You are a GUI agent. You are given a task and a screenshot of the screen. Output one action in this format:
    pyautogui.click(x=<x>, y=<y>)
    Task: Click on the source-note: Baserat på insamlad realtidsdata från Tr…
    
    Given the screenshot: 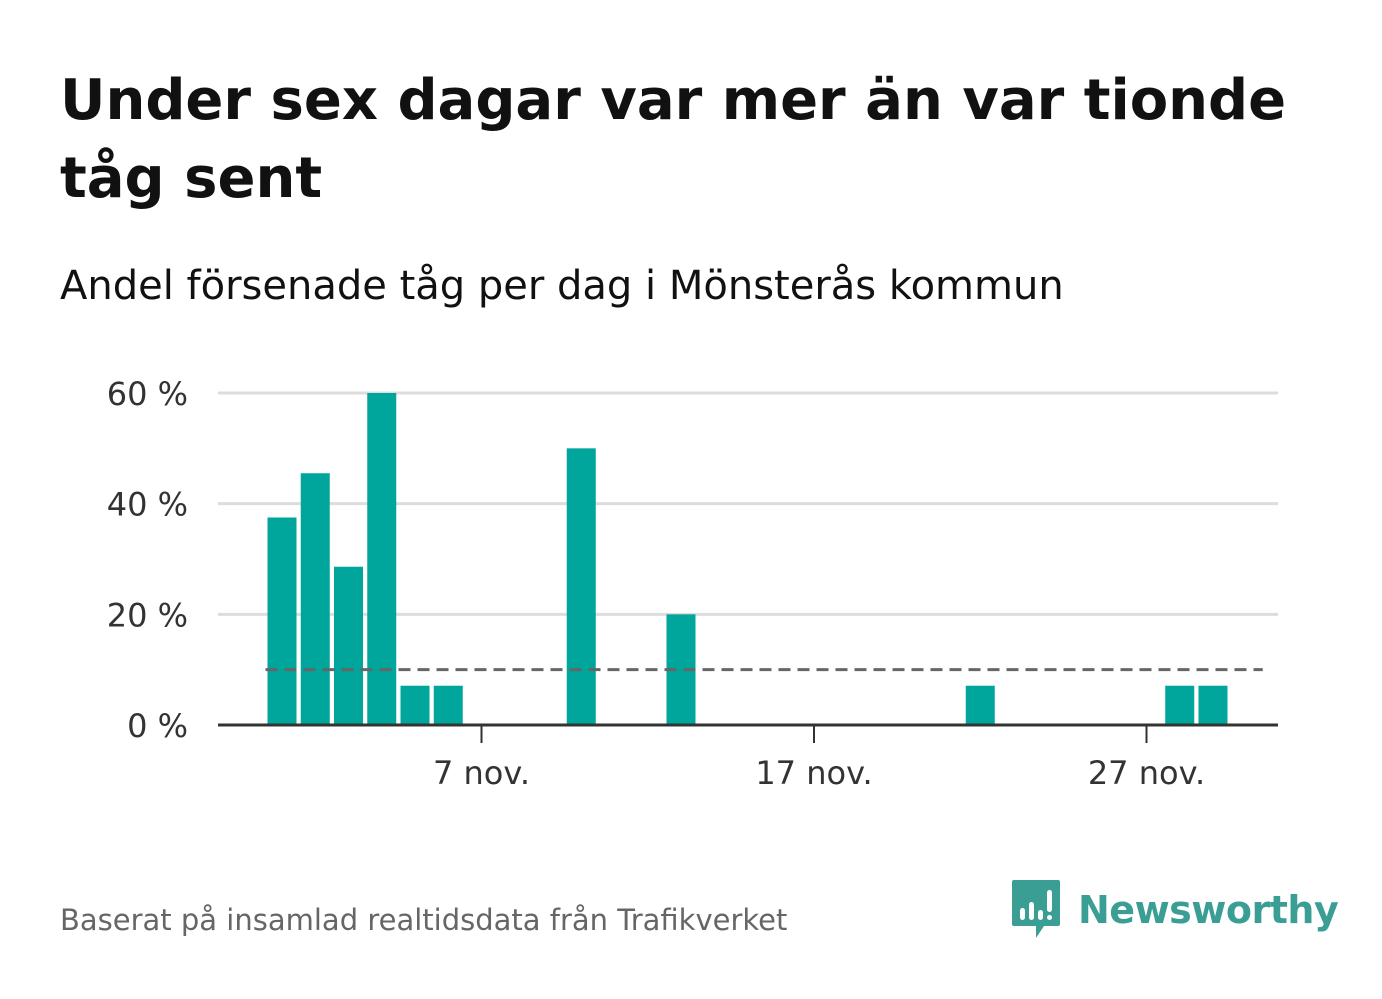 What is the action you would take?
    pyautogui.click(x=424, y=920)
    